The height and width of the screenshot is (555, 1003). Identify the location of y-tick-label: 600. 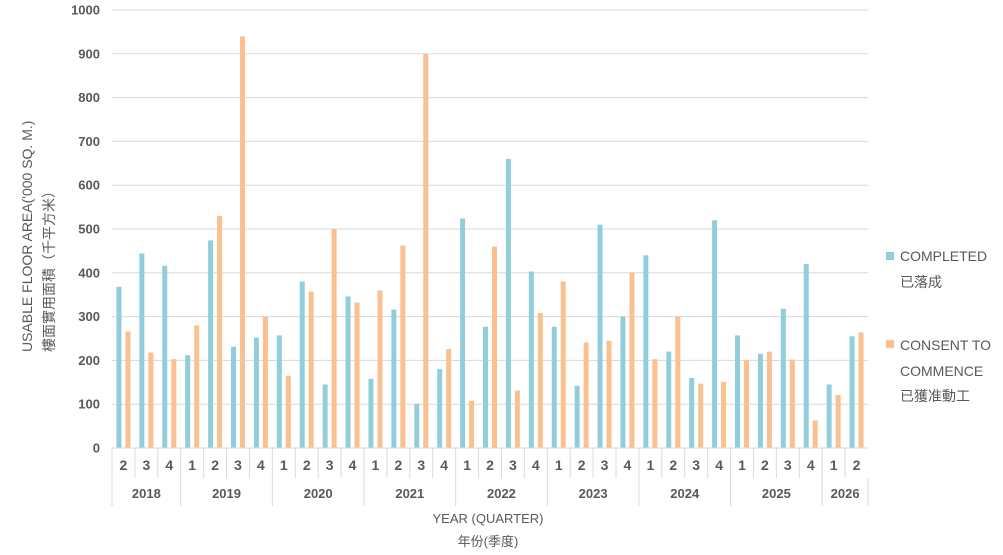
(89, 185).